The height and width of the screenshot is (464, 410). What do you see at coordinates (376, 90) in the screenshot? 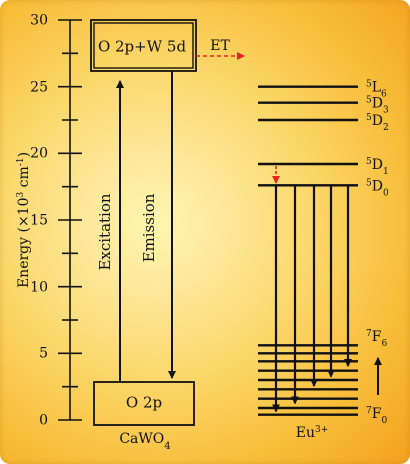
I see `eu-level-label: 5L6` at bounding box center [376, 90].